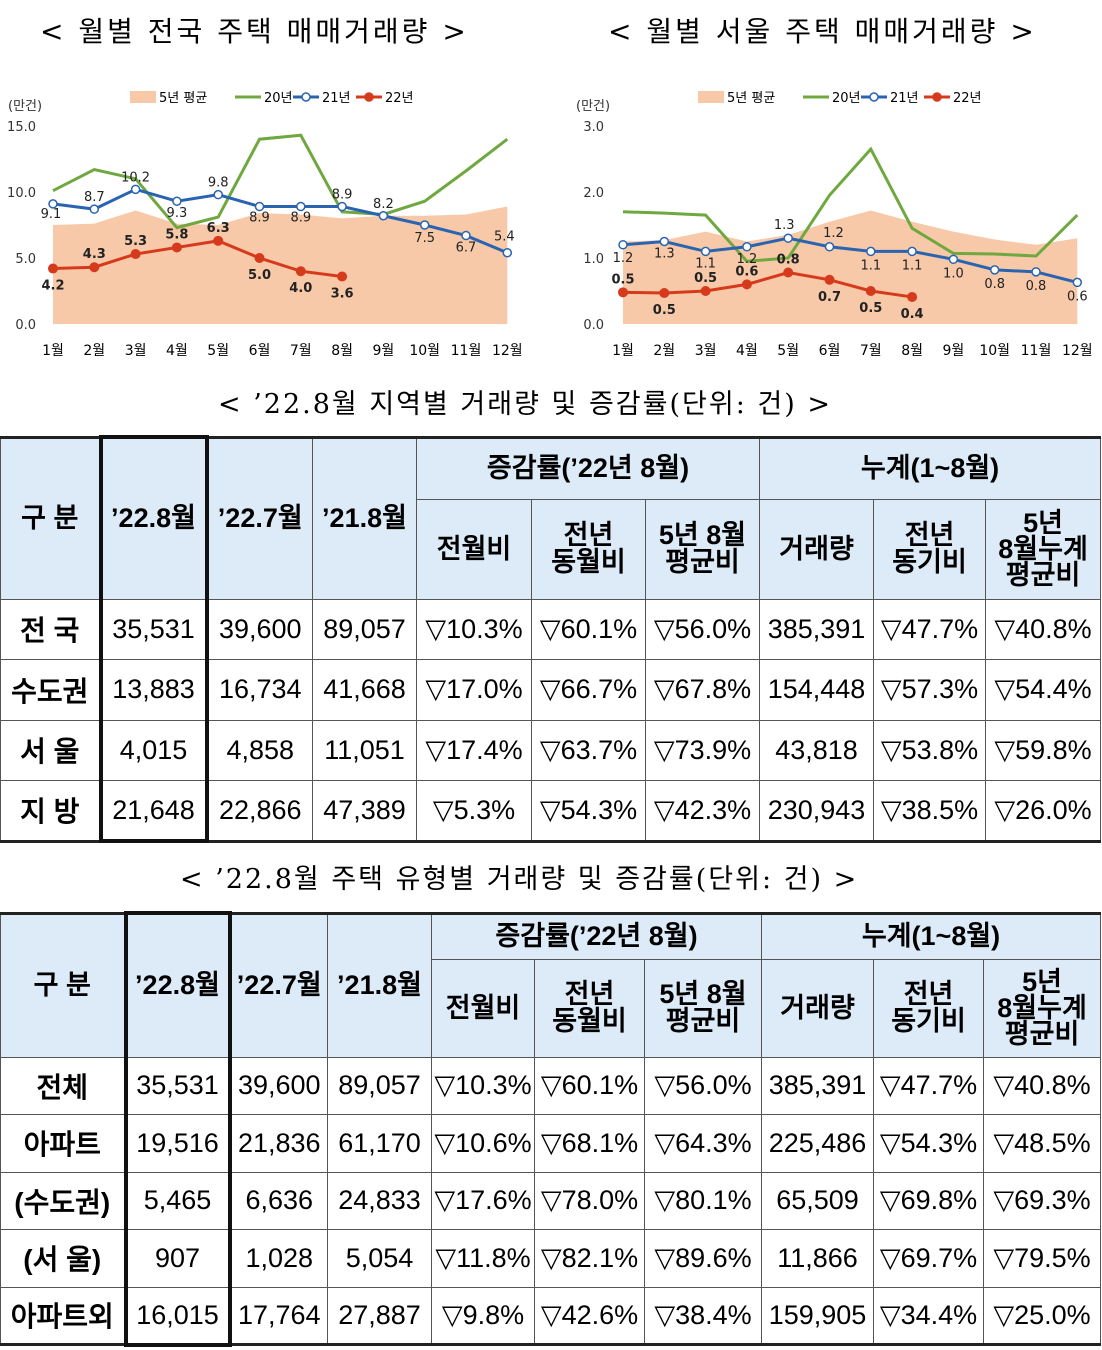  What do you see at coordinates (929, 1143) in the screenshot?
I see `table-cell: ▽54.3%` at bounding box center [929, 1143].